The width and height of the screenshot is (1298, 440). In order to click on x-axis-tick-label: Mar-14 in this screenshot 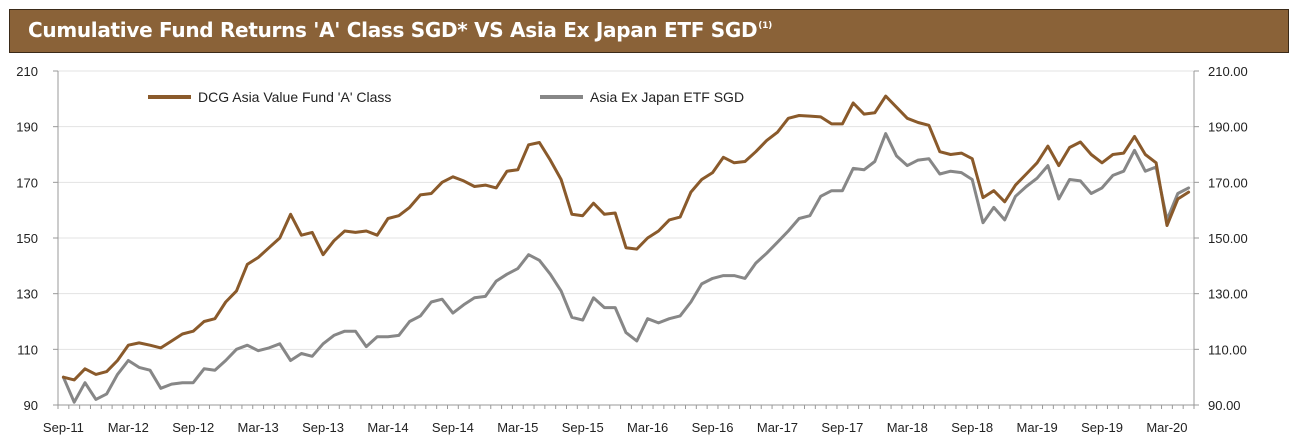, I will do `click(387, 427)`.